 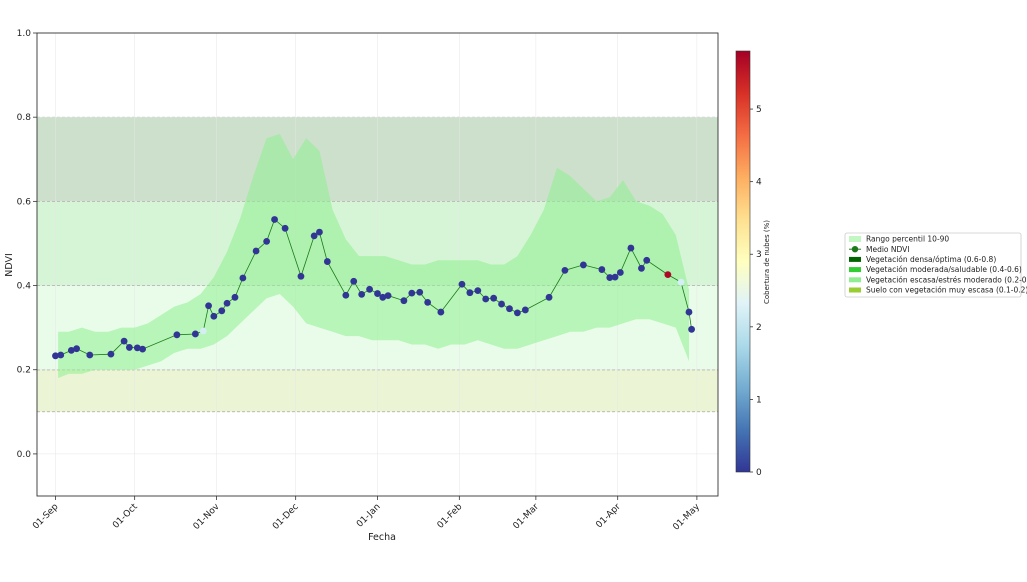 What do you see at coordinates (759, 328) in the screenshot?
I see `colorbar-tick-label: 2` at bounding box center [759, 328].